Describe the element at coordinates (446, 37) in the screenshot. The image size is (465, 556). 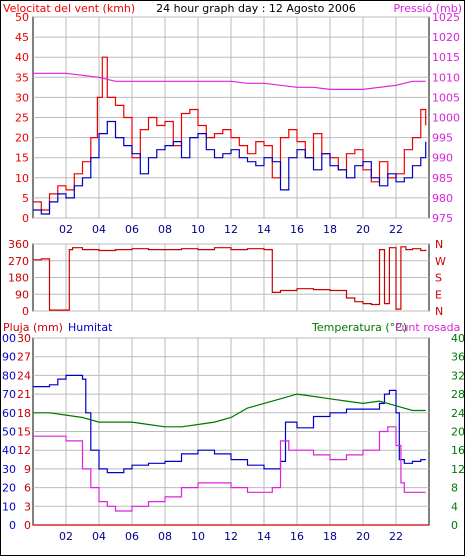
I see `pressure-y-tick-label: 1020` at that location.